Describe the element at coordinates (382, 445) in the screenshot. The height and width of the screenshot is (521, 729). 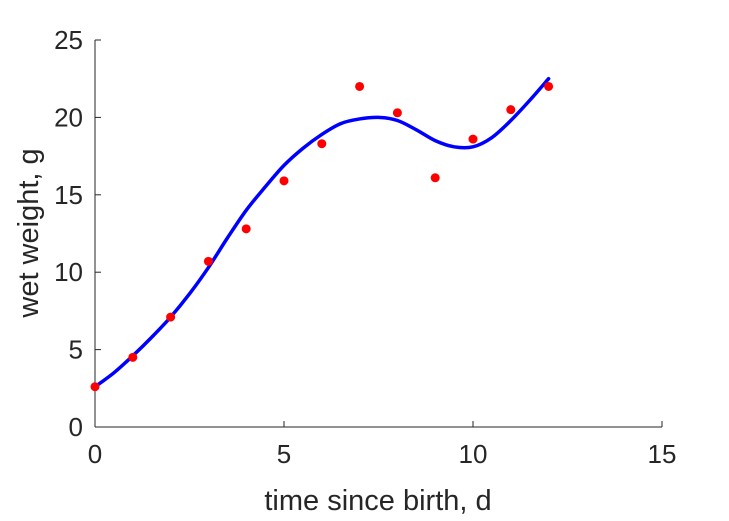
I see `x-ticks: 0 5 10 15` at that location.